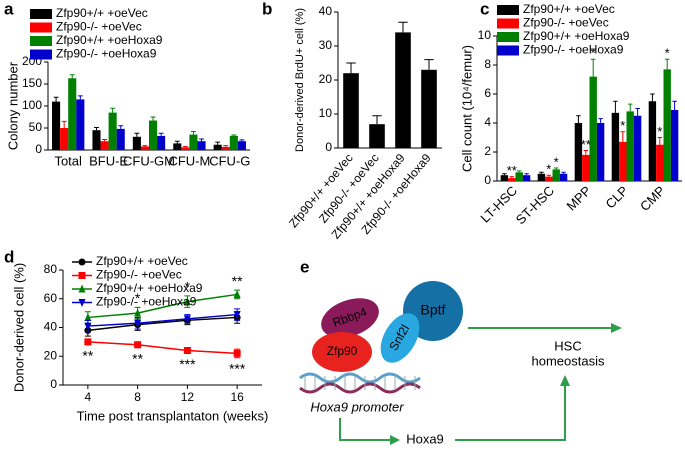 Image resolution: width=685 pixels, height=462 pixels. I want to click on protein-zfp90, so click(342, 352).